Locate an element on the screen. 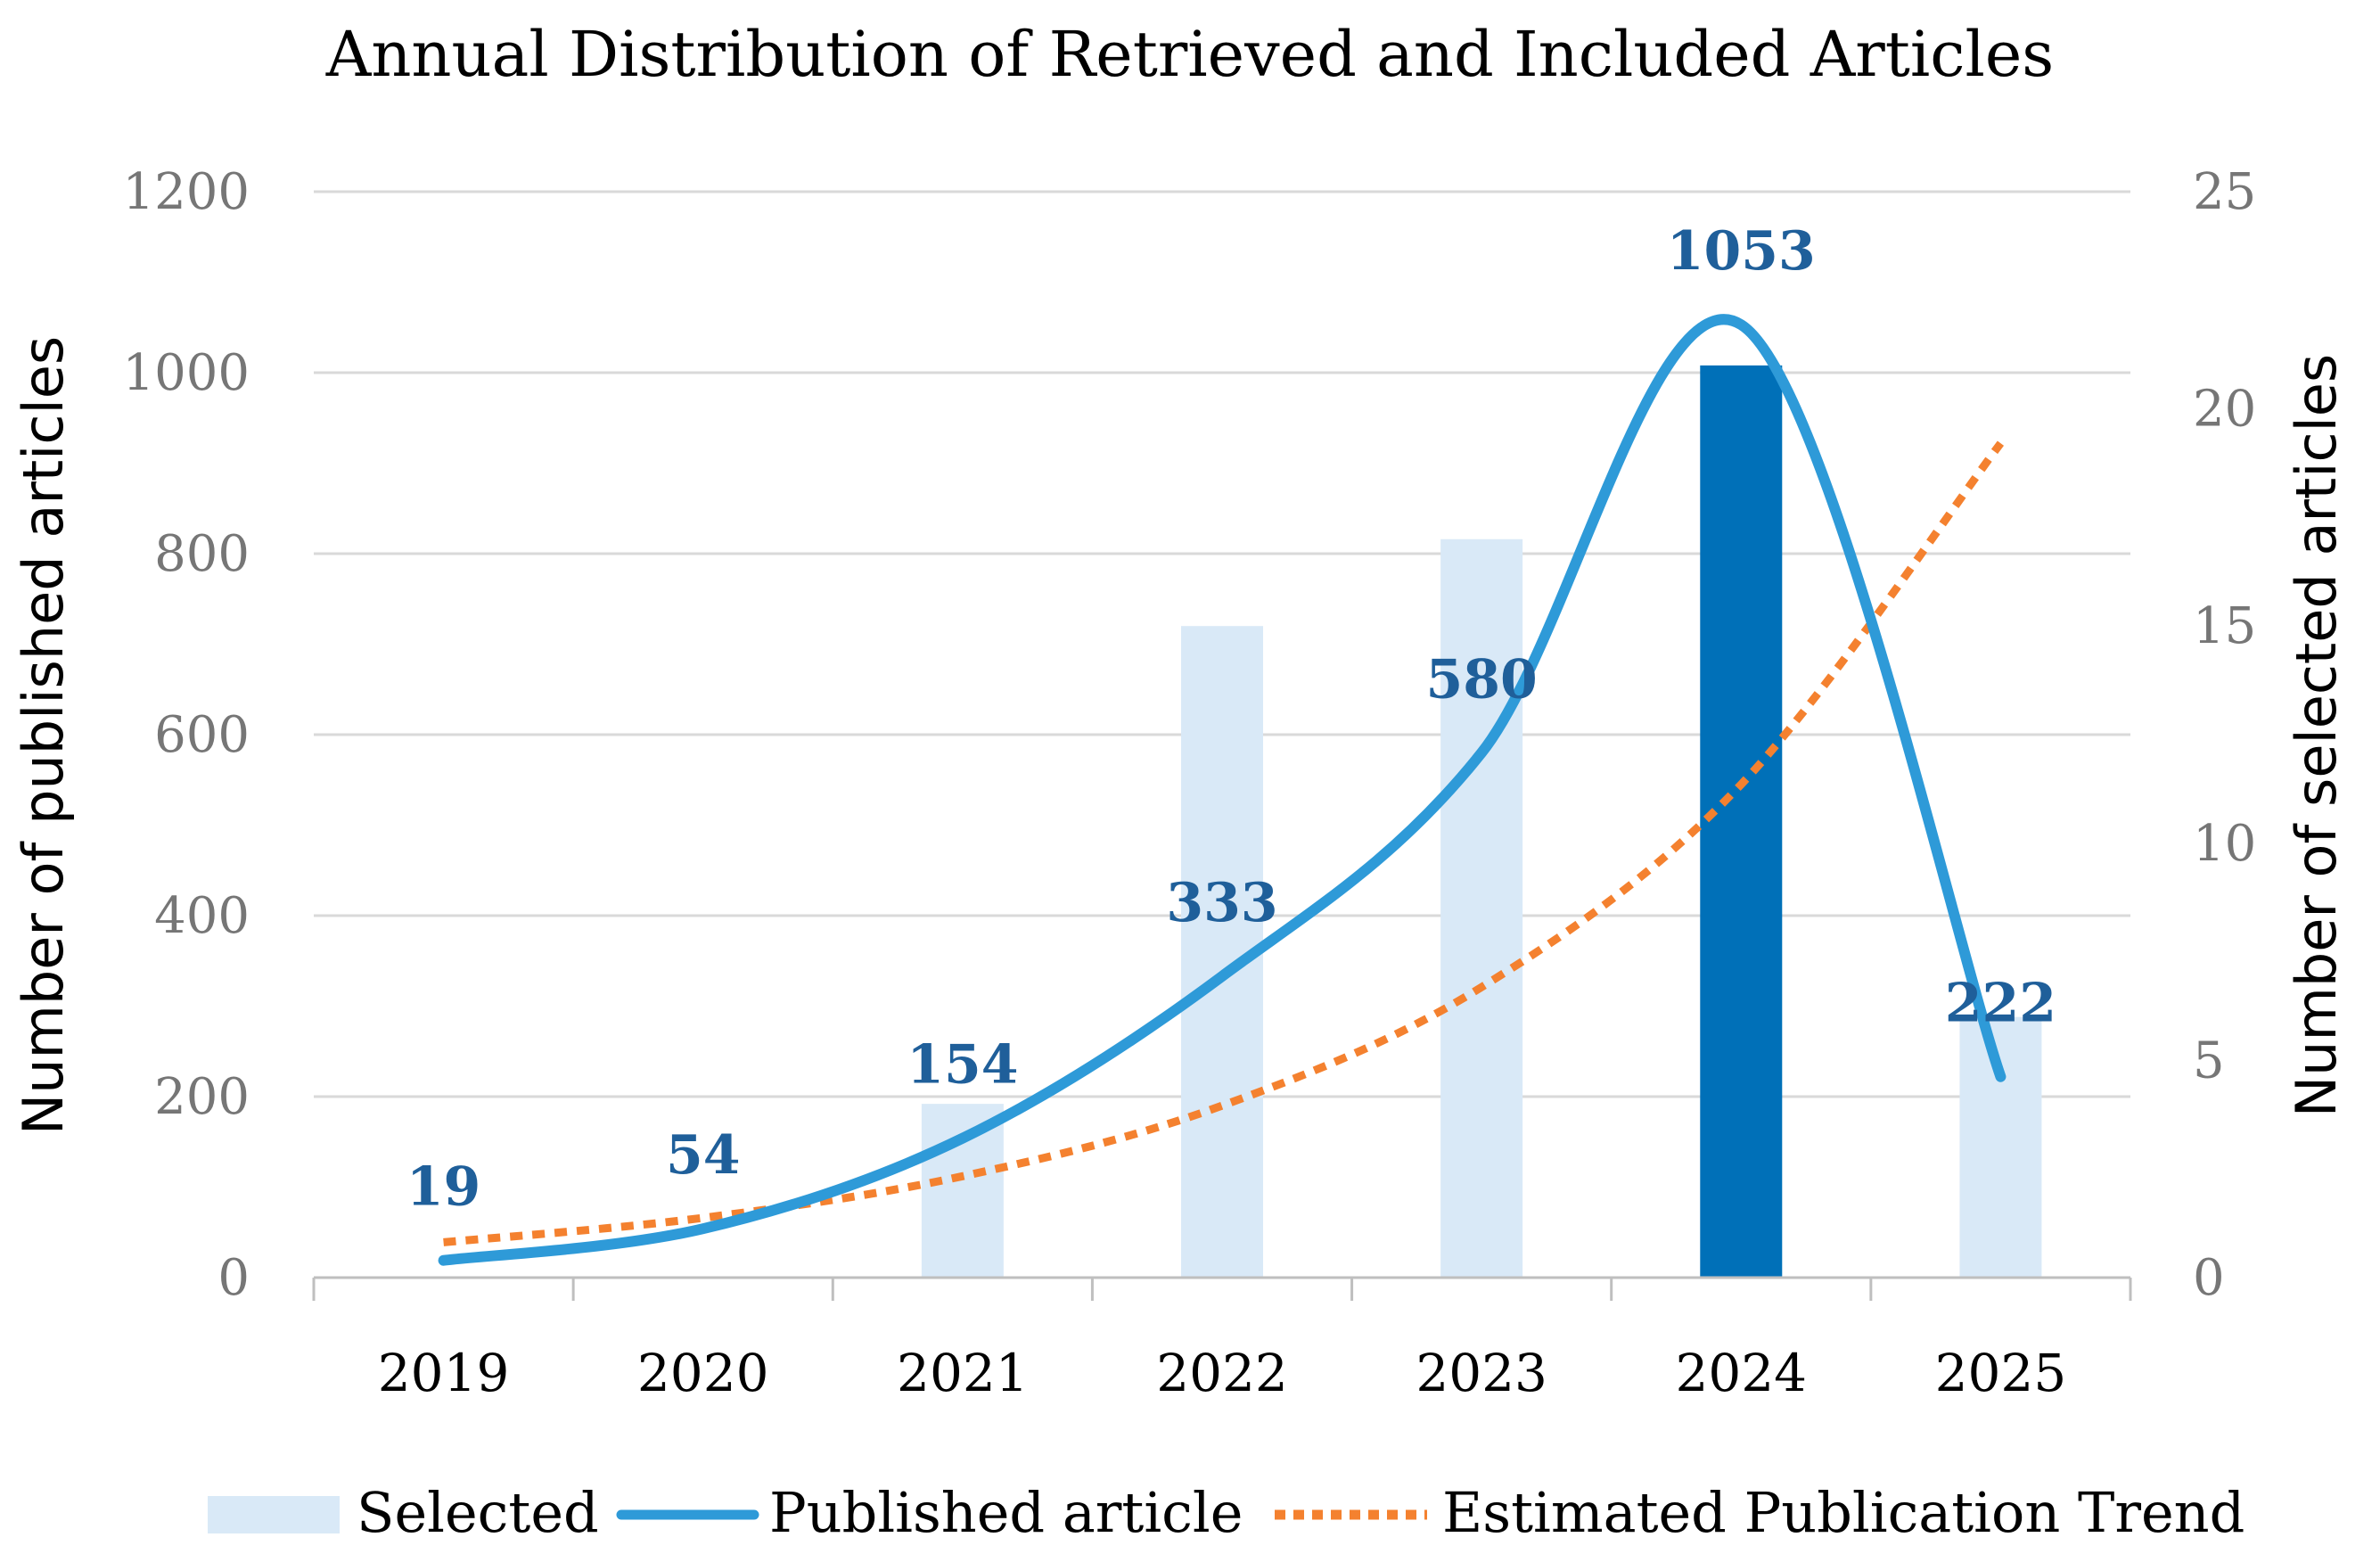 The image size is (2380, 1562). x-tick-label-2020: 2020 is located at coordinates (703, 1373).